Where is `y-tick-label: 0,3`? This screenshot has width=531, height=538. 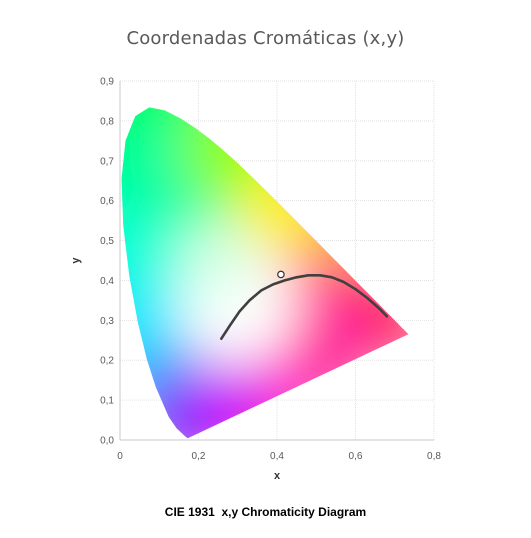 y-tick-label: 0,3 is located at coordinates (107, 321).